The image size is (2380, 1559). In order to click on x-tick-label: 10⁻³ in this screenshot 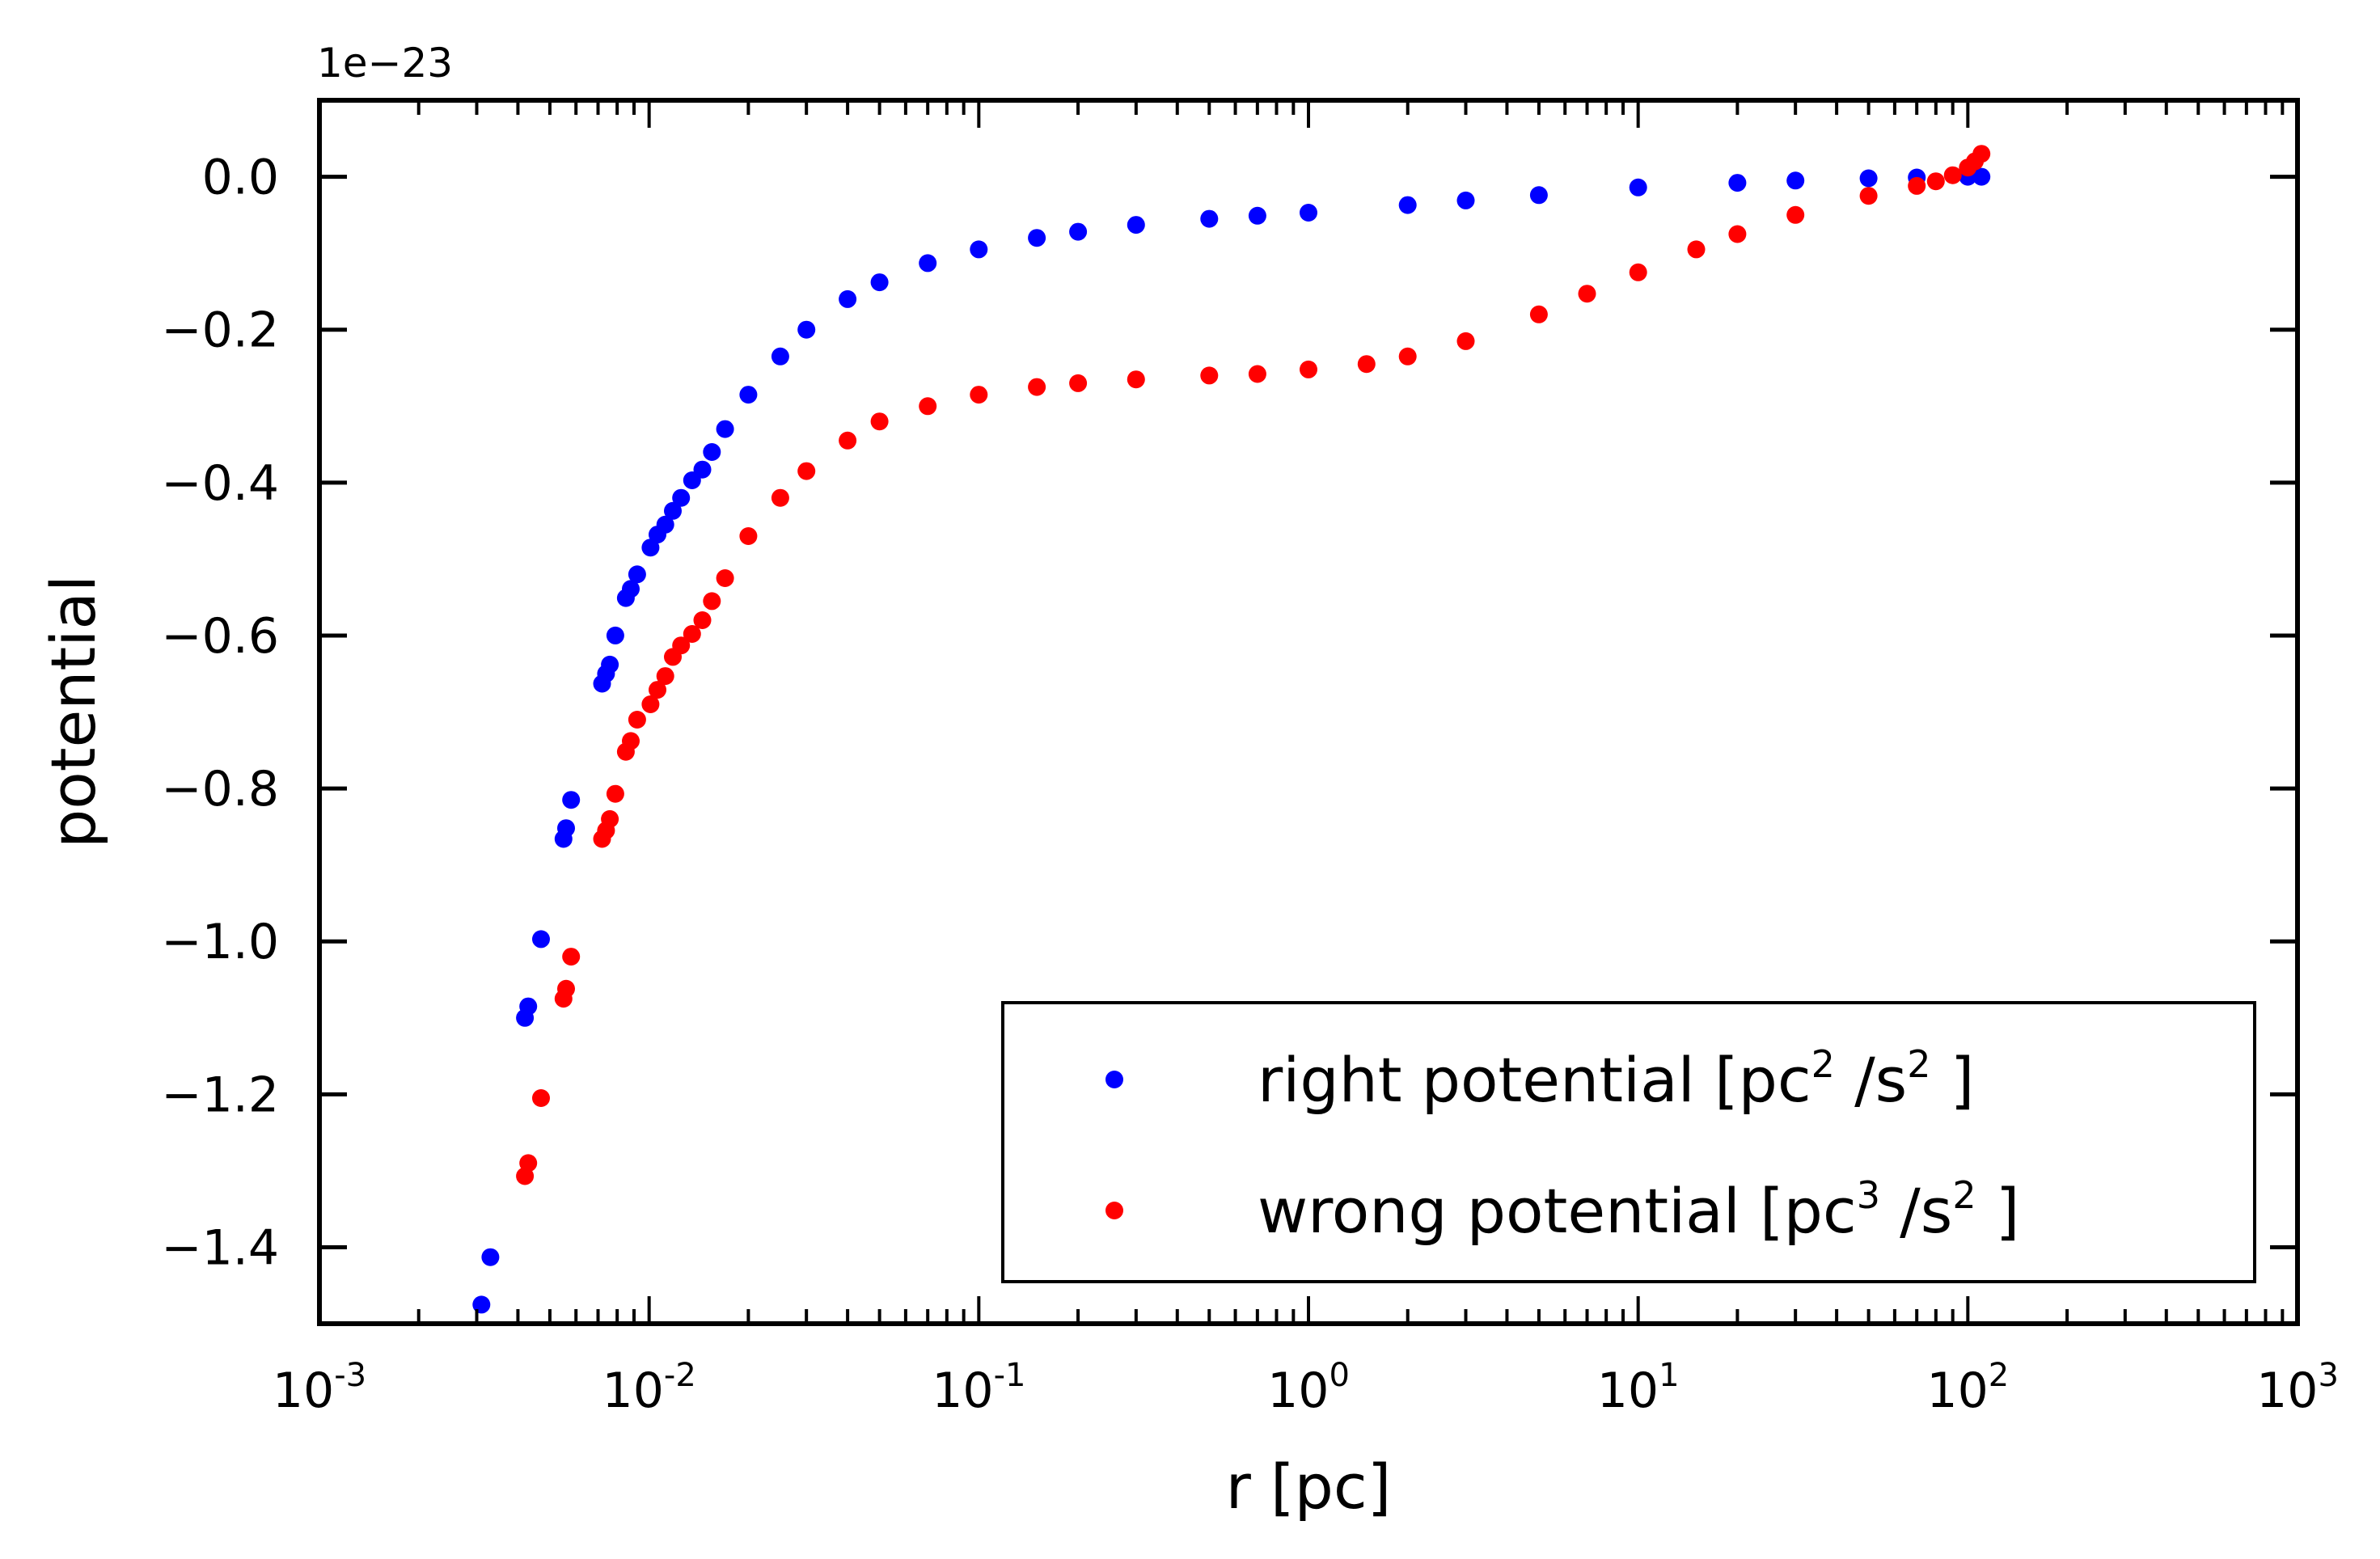, I will do `click(319, 1388)`.